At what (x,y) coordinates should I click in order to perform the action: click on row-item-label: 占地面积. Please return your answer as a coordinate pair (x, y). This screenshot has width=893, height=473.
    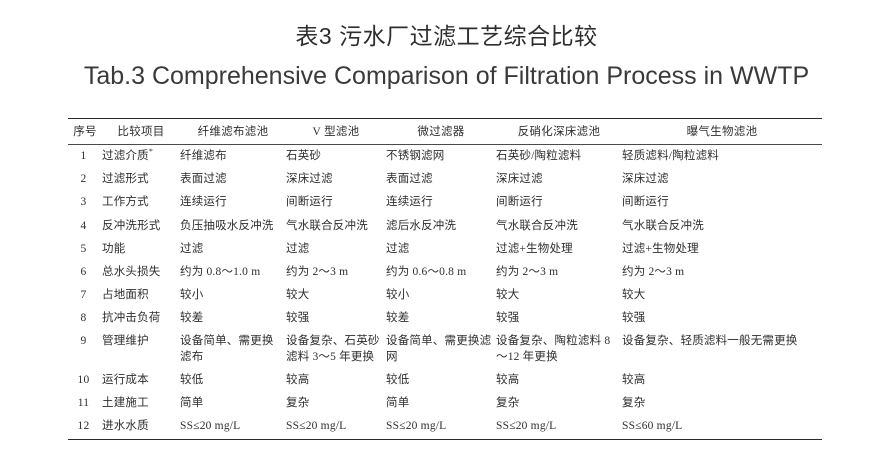
    Looking at the image, I should click on (125, 295).